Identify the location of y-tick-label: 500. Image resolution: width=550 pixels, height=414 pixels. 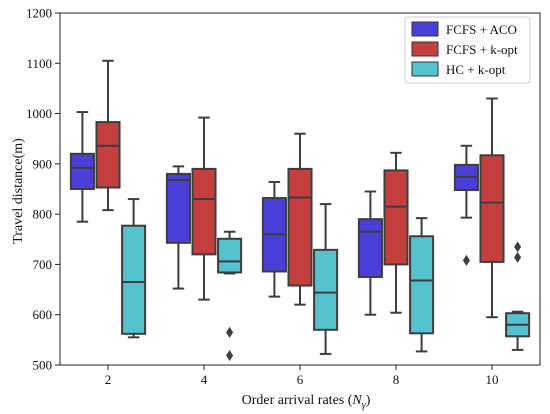
(43, 365).